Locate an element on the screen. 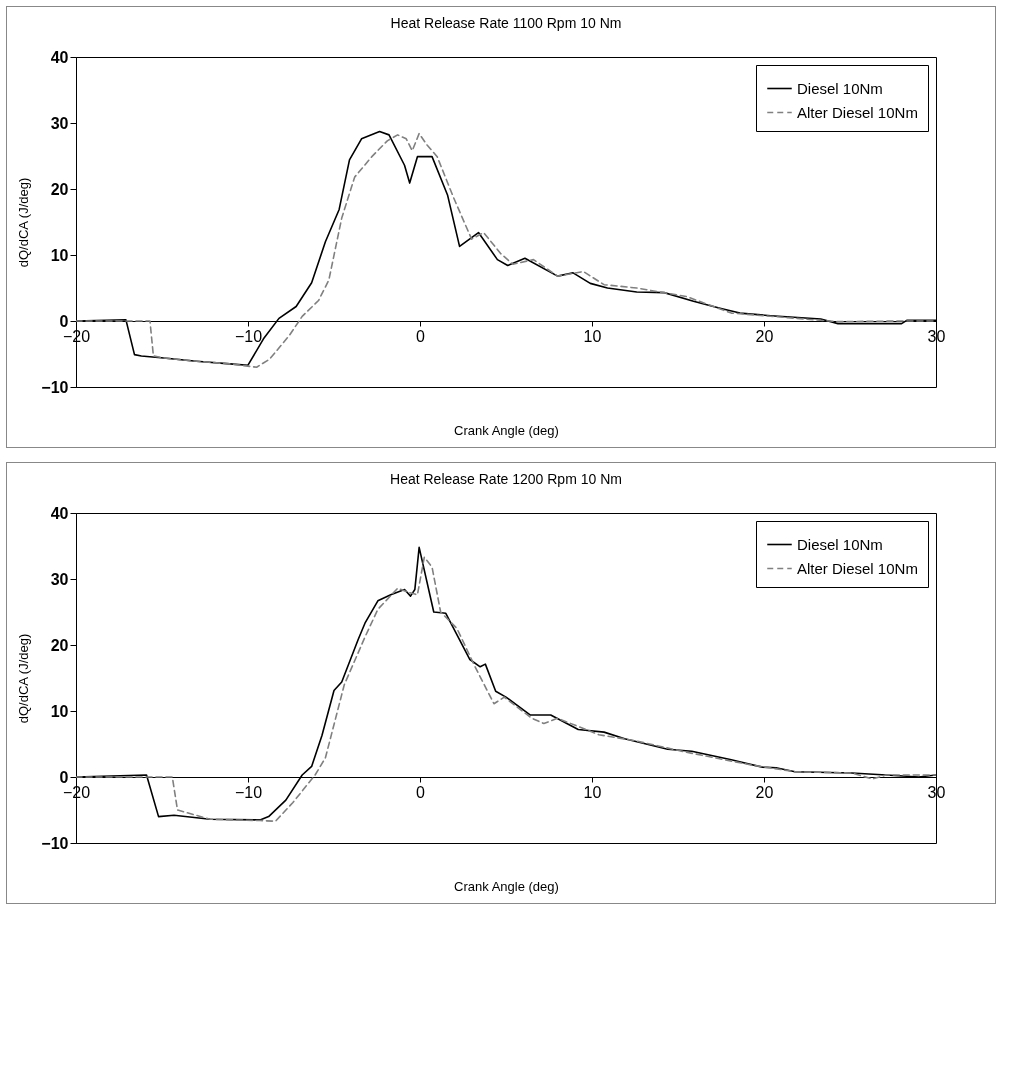  chart-title: Heat Release Rate 1100 Rpm 10 Nm is located at coordinates (506, 23).